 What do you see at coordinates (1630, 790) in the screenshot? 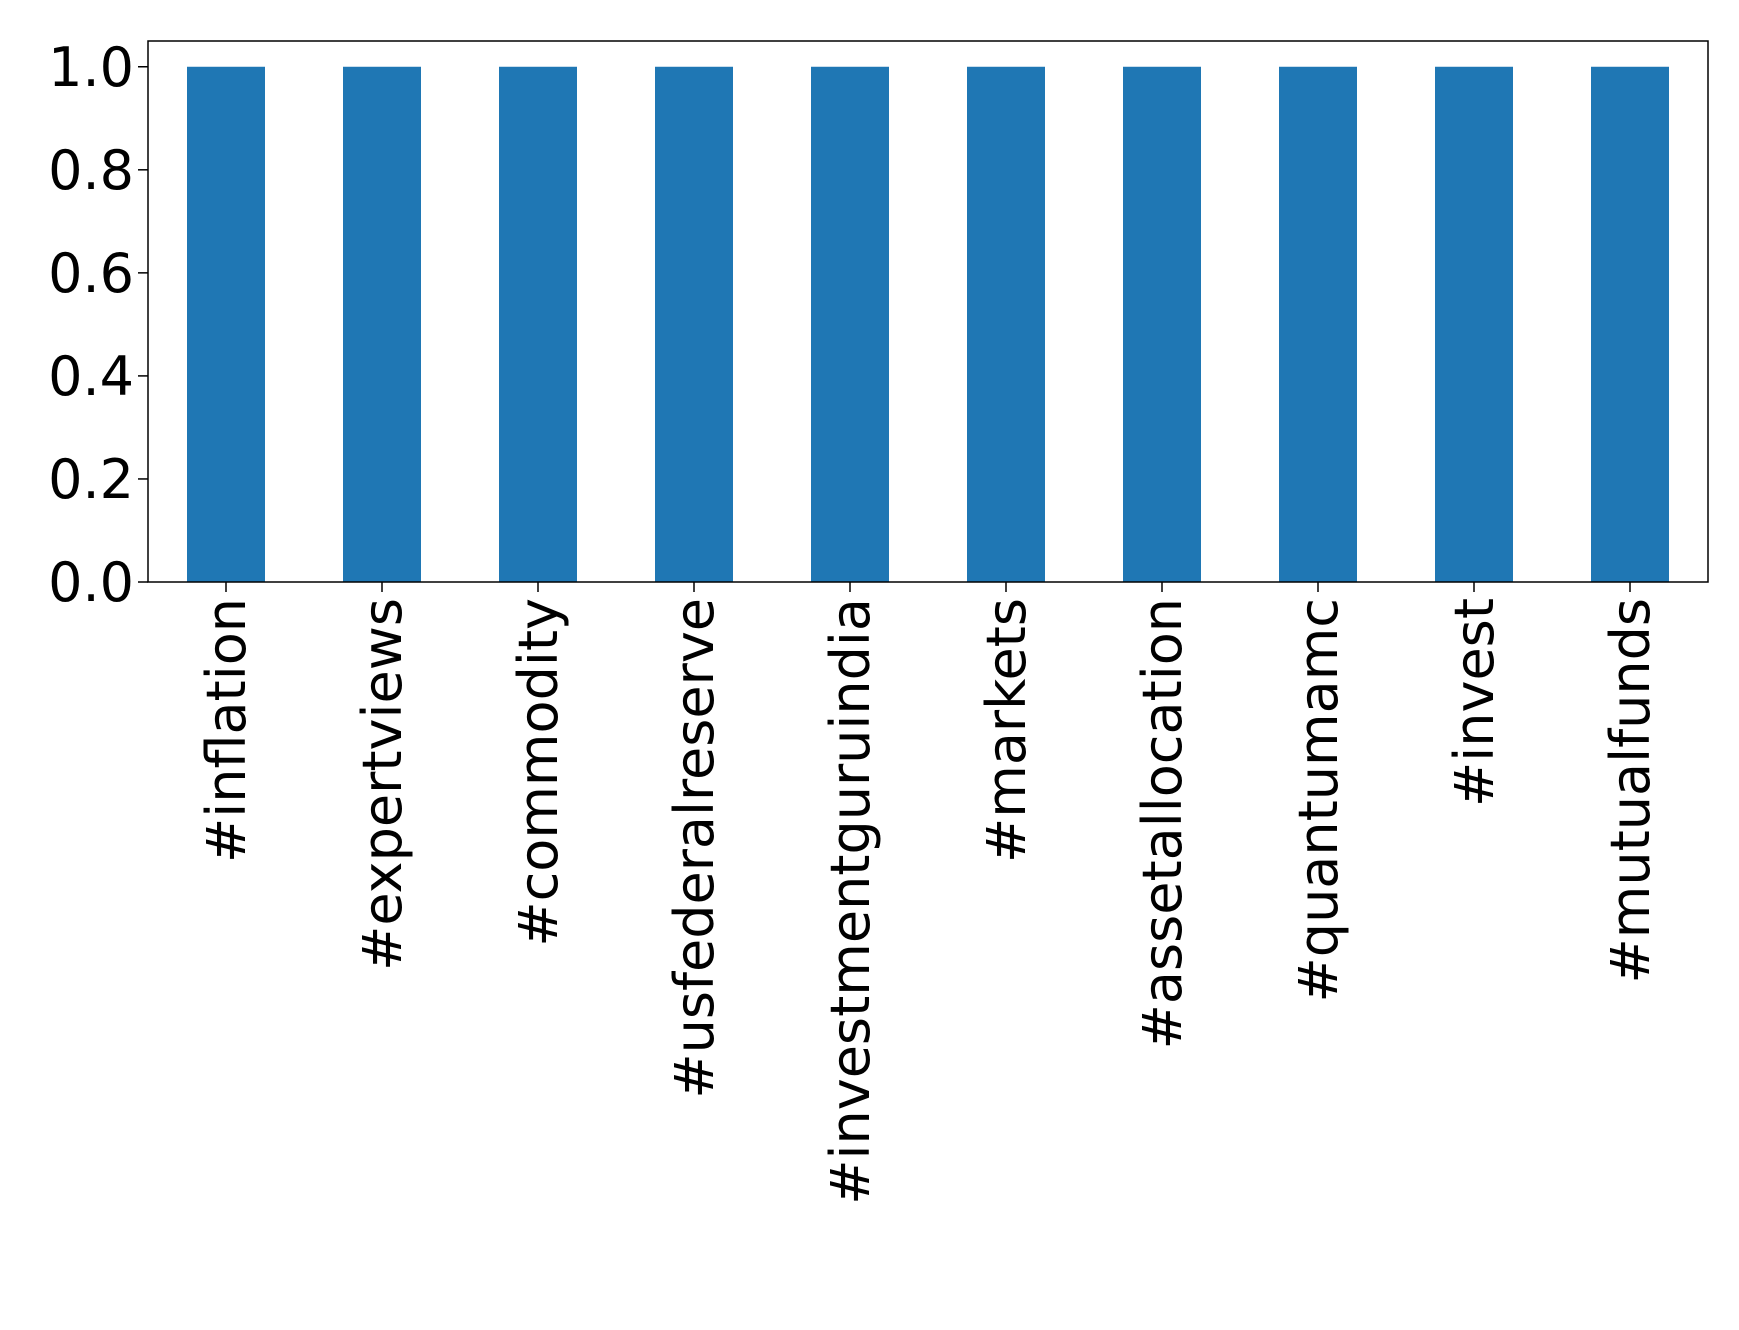
I see `x-tick-label: #mutualfunds` at bounding box center [1630, 790].